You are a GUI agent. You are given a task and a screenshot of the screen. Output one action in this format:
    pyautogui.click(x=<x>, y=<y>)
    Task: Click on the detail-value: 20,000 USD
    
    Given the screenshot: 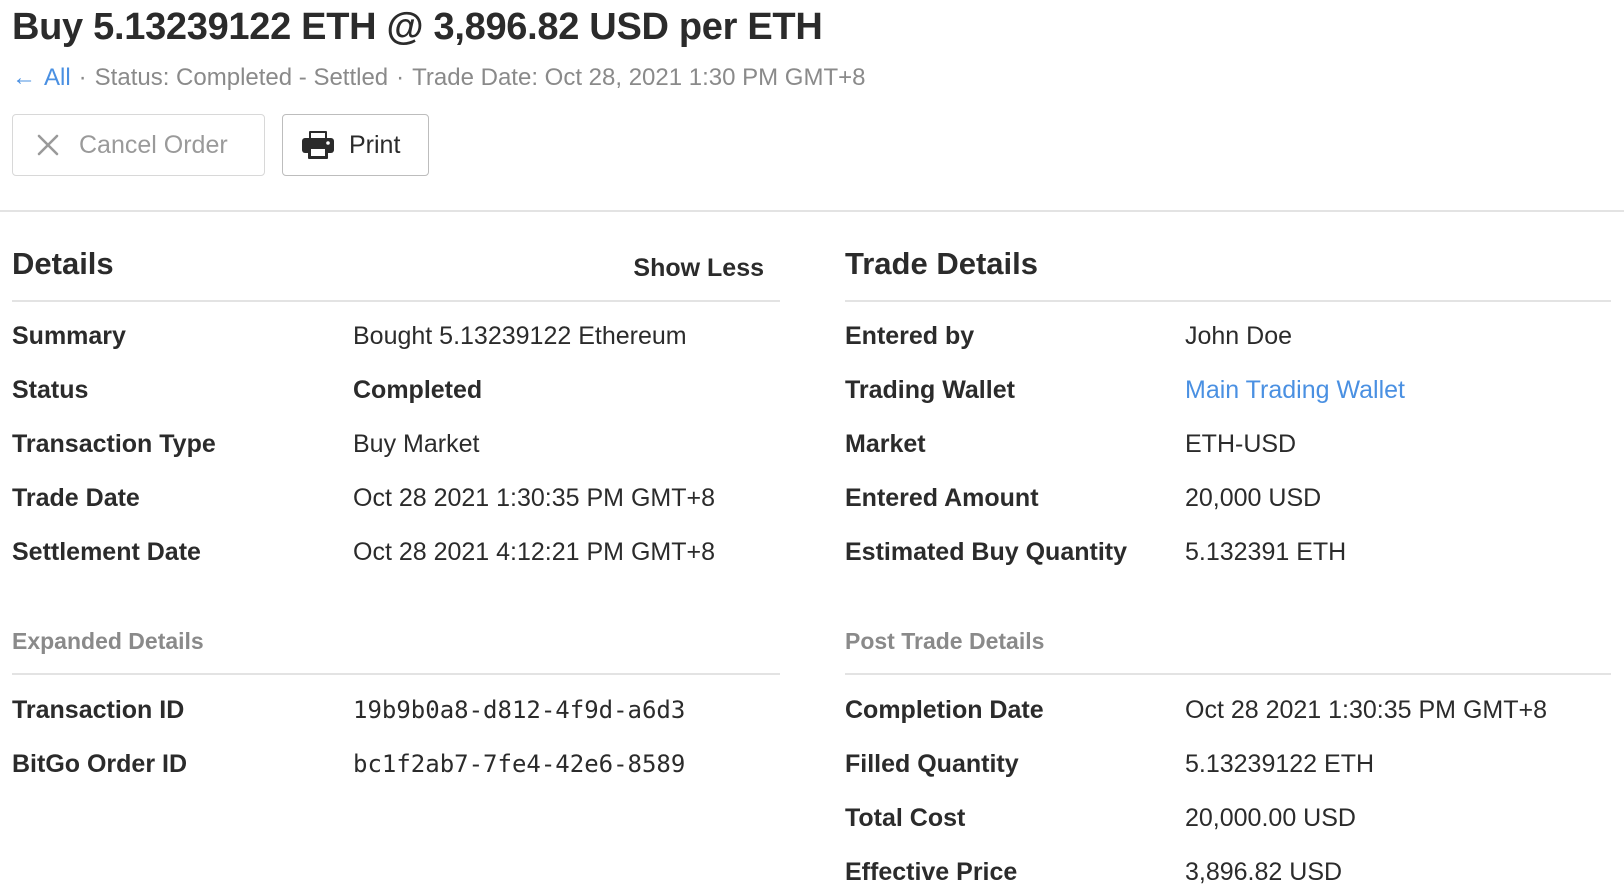 What is the action you would take?
    pyautogui.click(x=1253, y=498)
    